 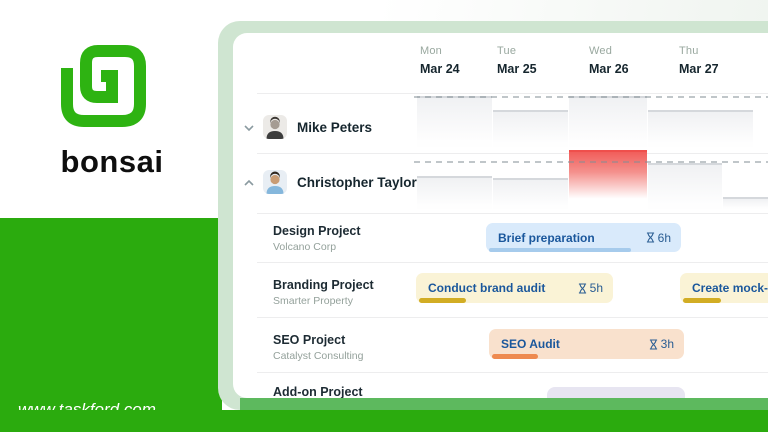 What do you see at coordinates (309, 340) in the screenshot?
I see `project-title: SEO Project` at bounding box center [309, 340].